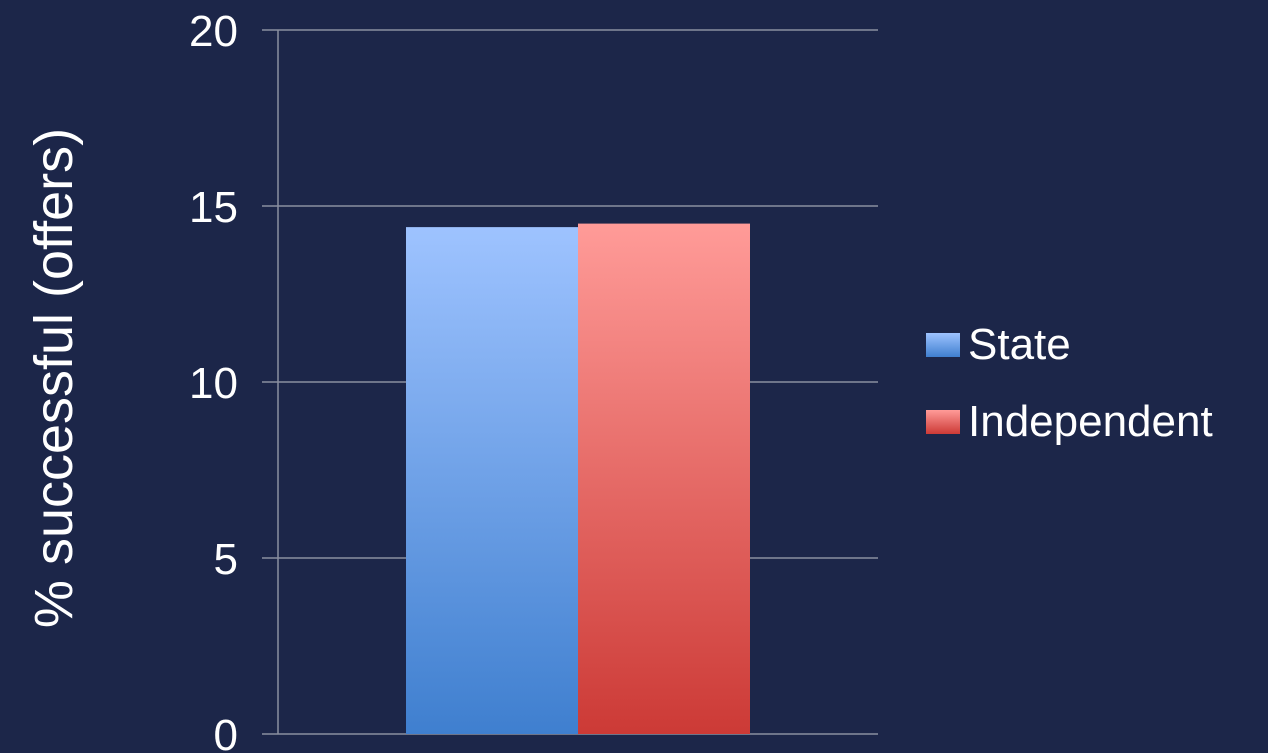 Image resolution: width=1268 pixels, height=753 pixels. I want to click on legend: State Independent, so click(1069, 383).